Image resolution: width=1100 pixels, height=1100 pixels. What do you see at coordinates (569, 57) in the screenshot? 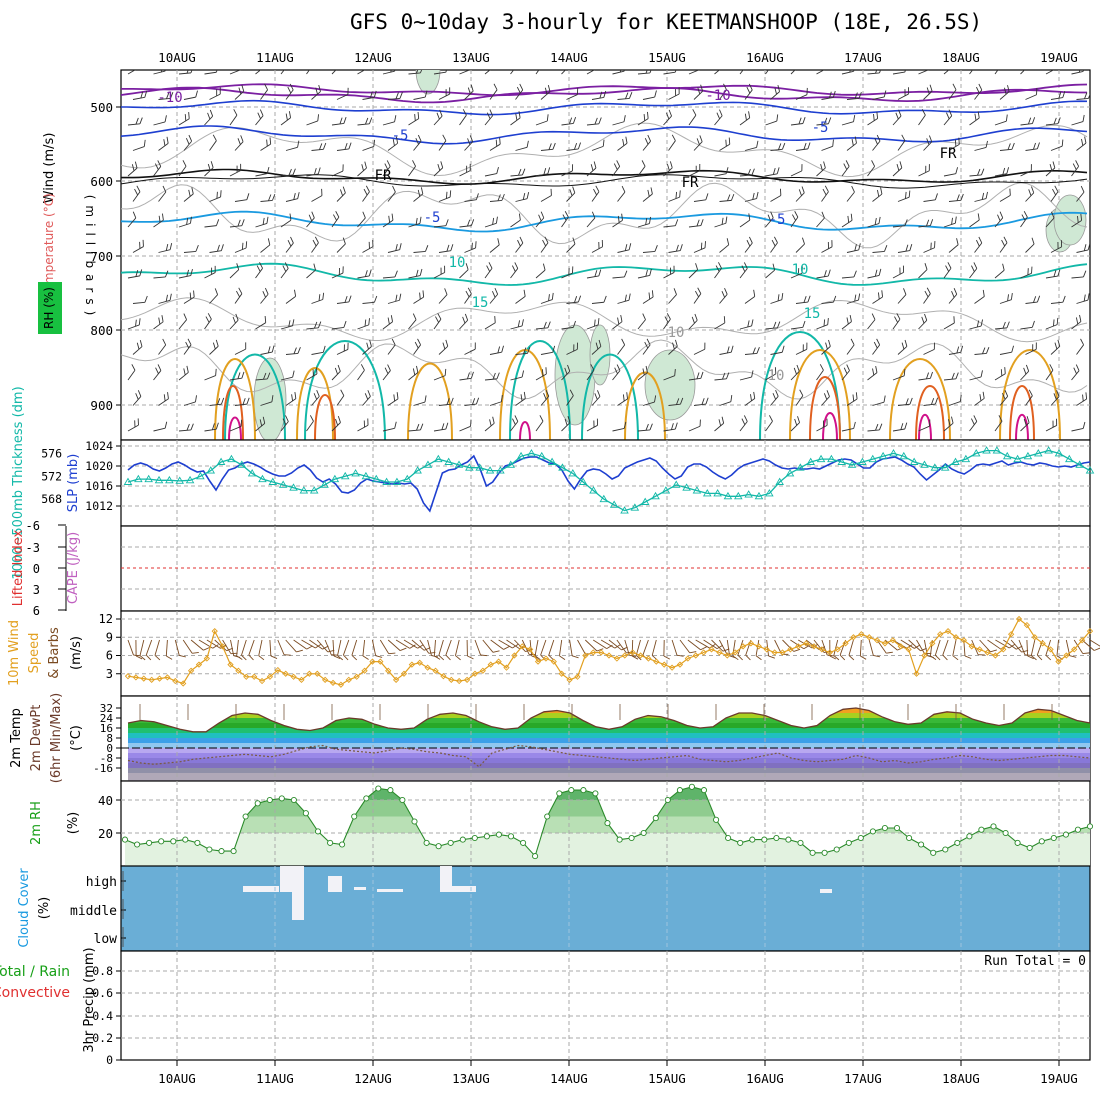
I see `date-label-top: 14AUG` at bounding box center [569, 57].